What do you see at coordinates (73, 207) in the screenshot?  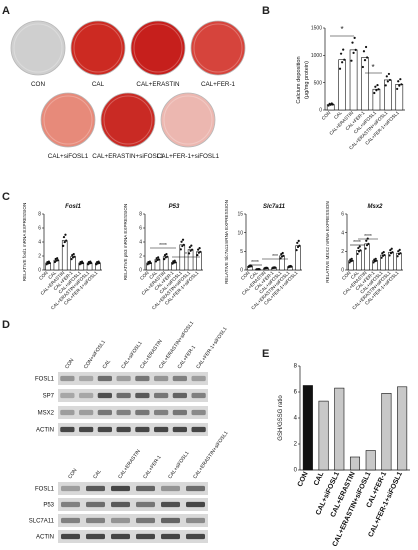 I see `chart-title: Fosl1` at bounding box center [73, 207].